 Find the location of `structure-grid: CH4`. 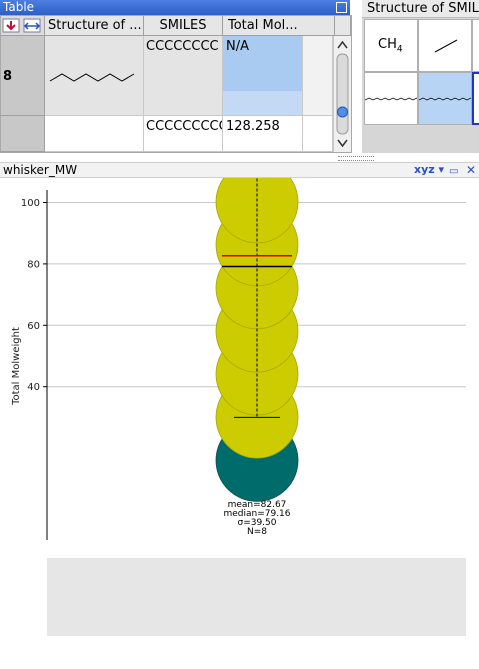

structure-grid: CH4 is located at coordinates (420, 85).